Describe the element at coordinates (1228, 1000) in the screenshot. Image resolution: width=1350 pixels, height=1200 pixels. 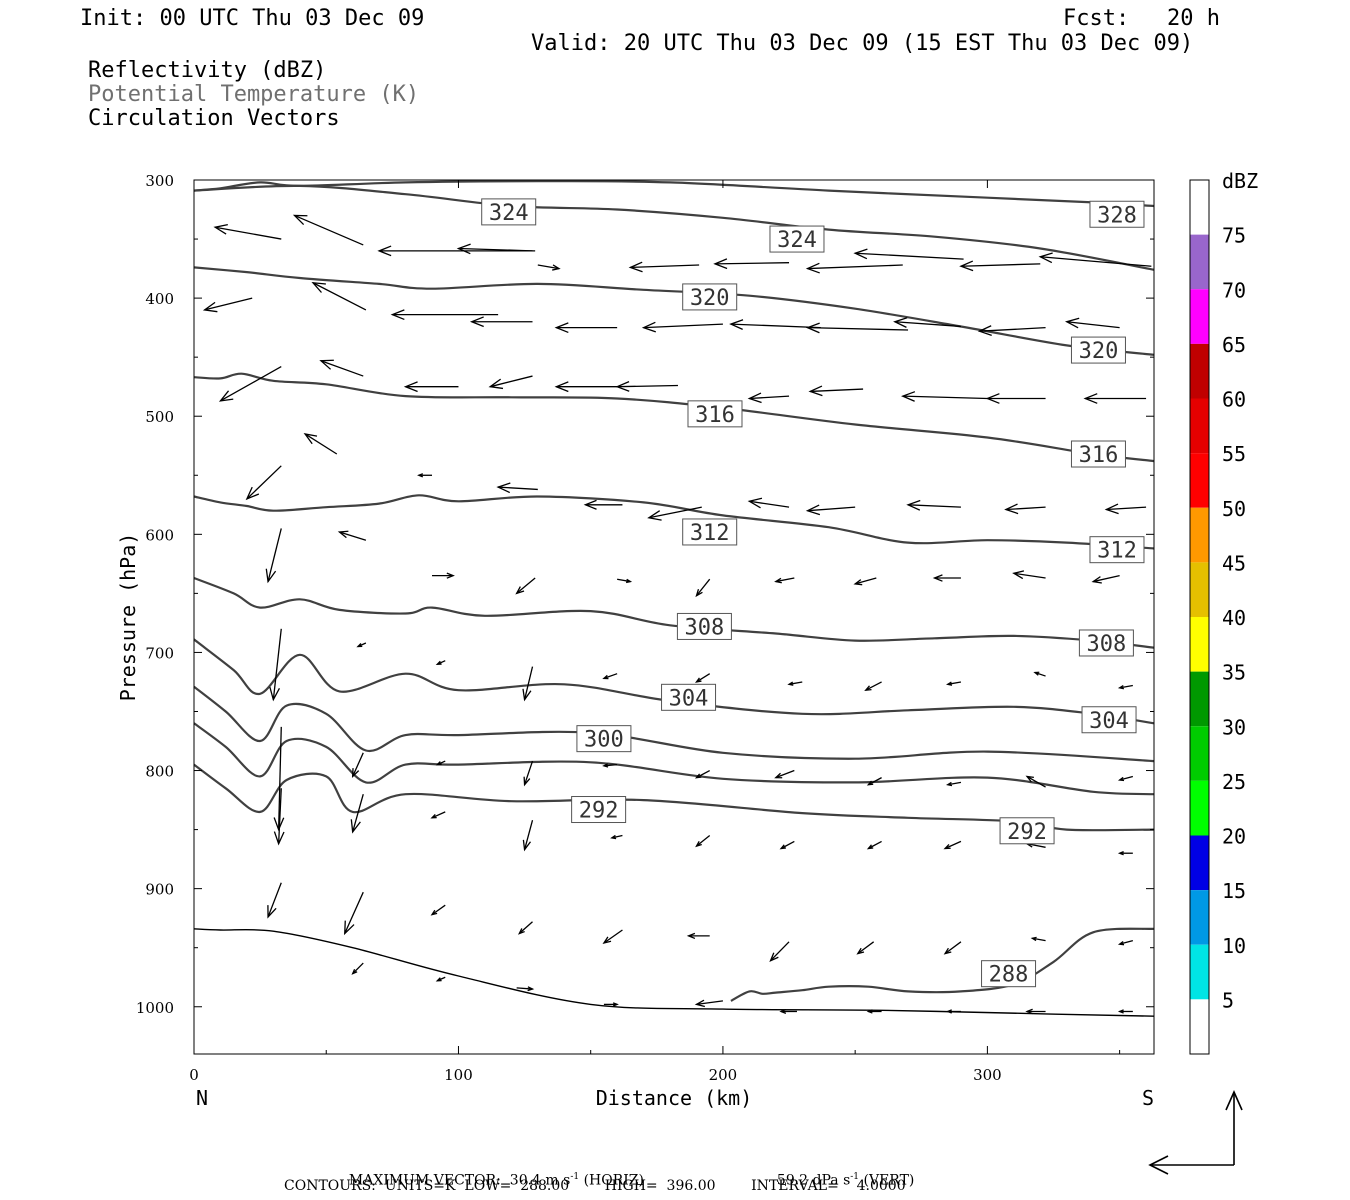
I see `colorbar-label-5: 5` at that location.